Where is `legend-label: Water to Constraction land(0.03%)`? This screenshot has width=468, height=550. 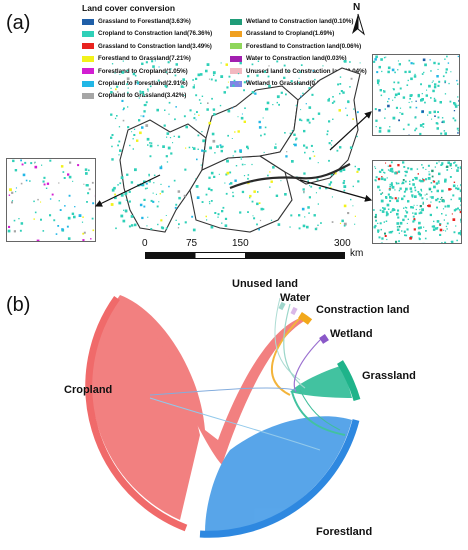
legend-label: Water to Constraction land(0.03%) is located at coordinates (296, 59).